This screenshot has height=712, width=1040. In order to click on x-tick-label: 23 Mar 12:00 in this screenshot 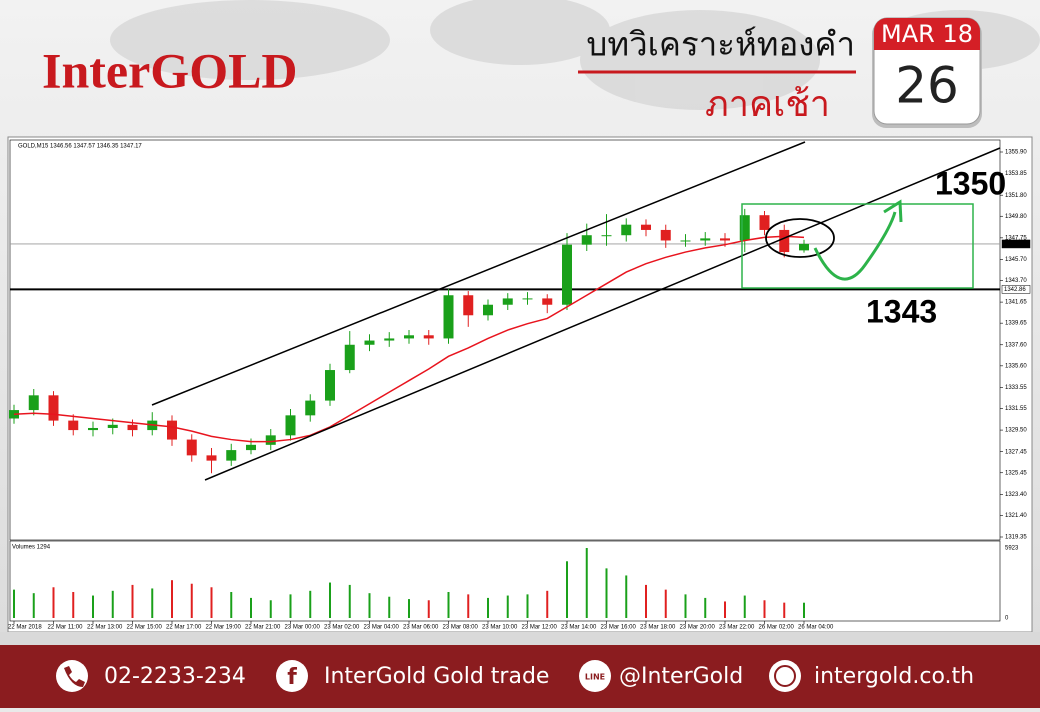, I will do `click(540, 628)`.